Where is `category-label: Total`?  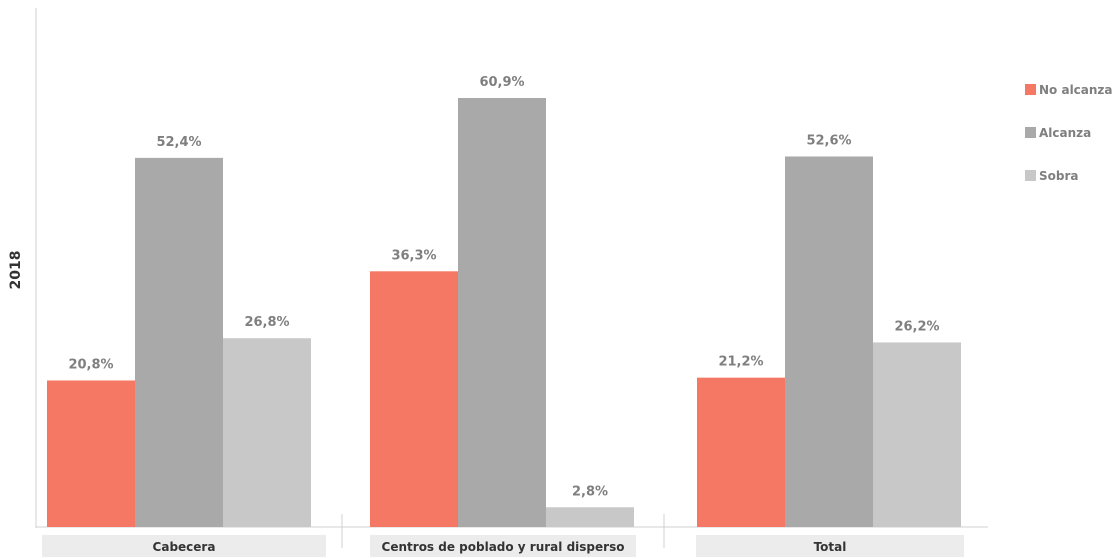
category-label: Total is located at coordinates (830, 547).